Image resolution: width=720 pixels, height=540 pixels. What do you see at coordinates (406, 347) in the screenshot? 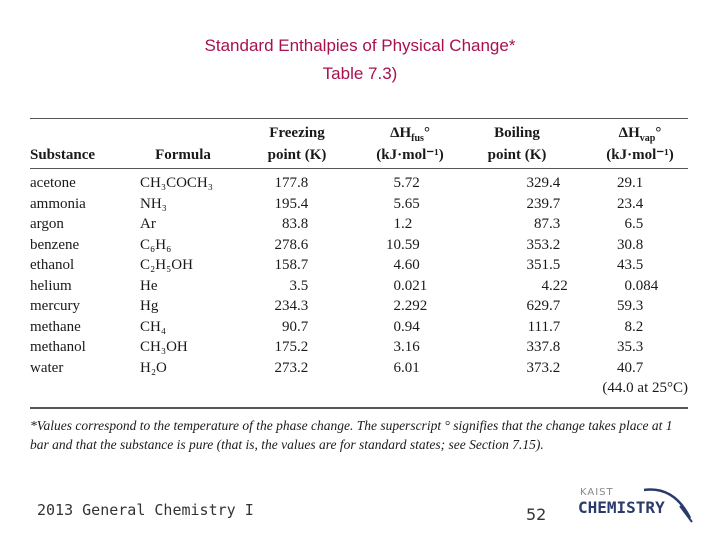
I see `value-cell: 3.16` at bounding box center [406, 347].